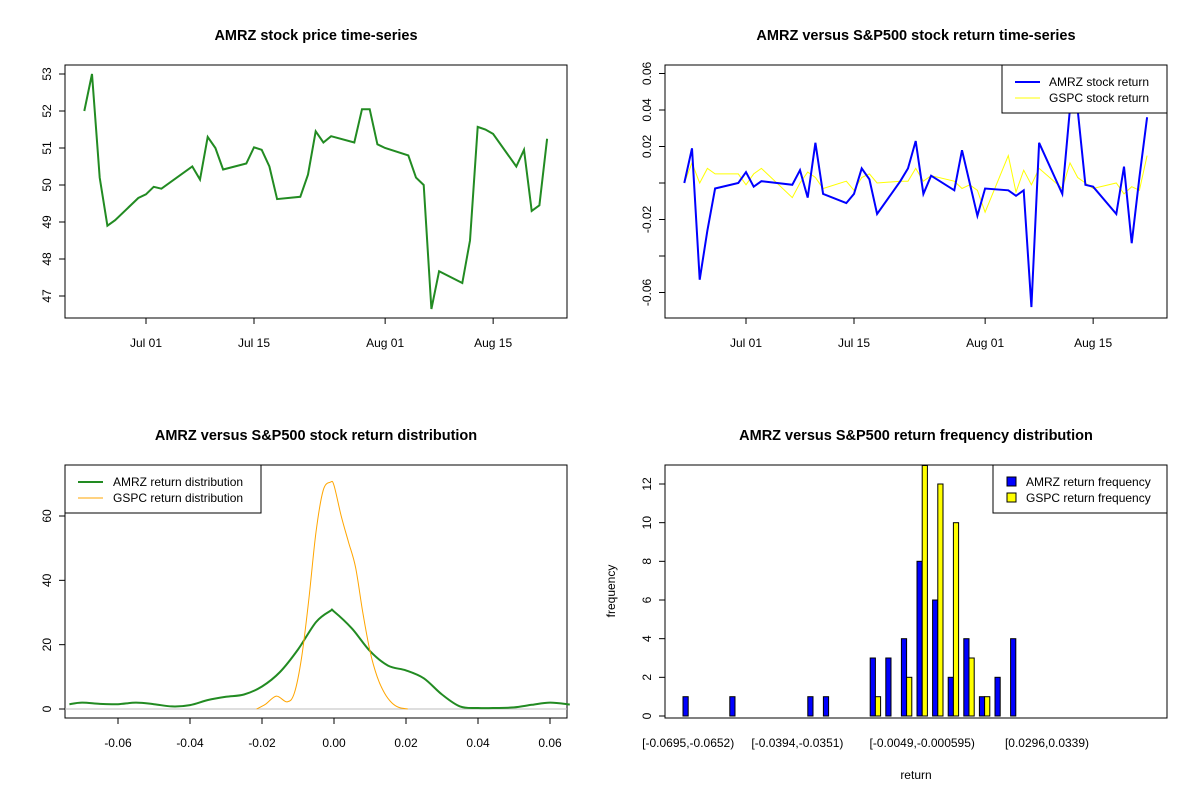 Image resolution: width=1200 pixels, height=800 pixels. What do you see at coordinates (190, 743) in the screenshot?
I see `density-x-tick-label: -0.04` at bounding box center [190, 743].